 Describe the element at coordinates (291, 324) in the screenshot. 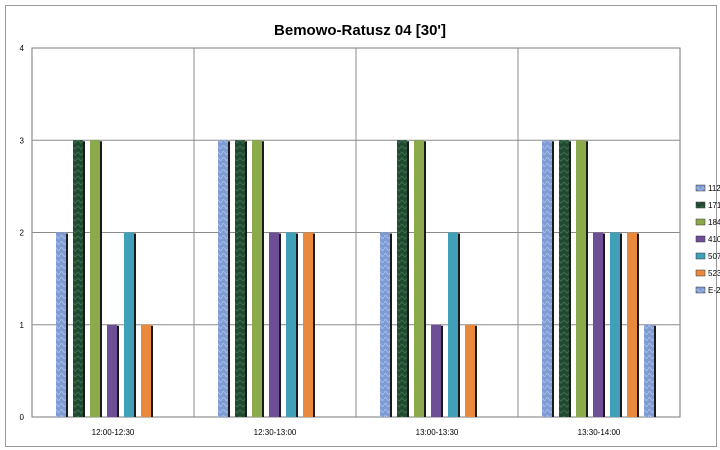

I see `bar-507-12:30-13:00` at that location.